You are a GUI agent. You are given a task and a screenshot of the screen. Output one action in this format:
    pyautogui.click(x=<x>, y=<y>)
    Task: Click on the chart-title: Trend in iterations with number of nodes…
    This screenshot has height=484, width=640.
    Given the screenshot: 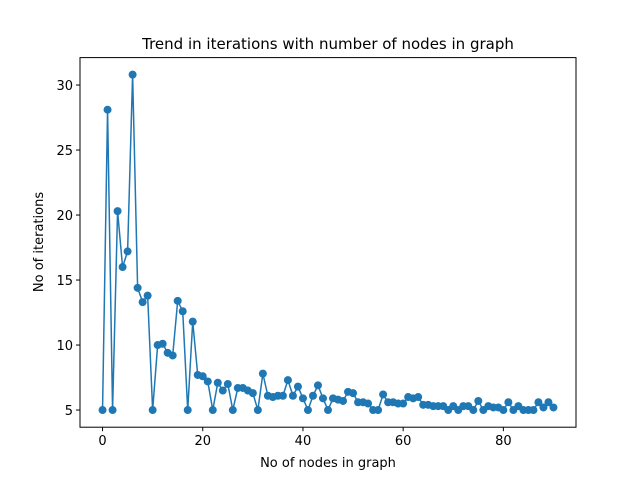 What is the action you would take?
    pyautogui.click(x=327, y=44)
    